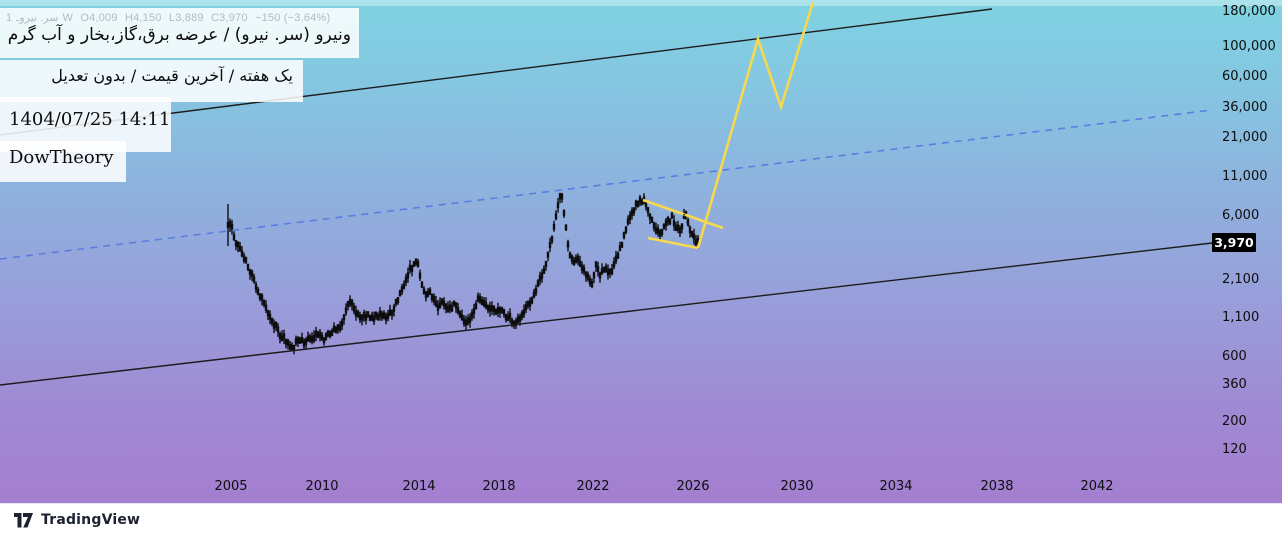 The width and height of the screenshot is (1282, 535). I want to click on current-price-badge: 3,970, so click(1234, 242).